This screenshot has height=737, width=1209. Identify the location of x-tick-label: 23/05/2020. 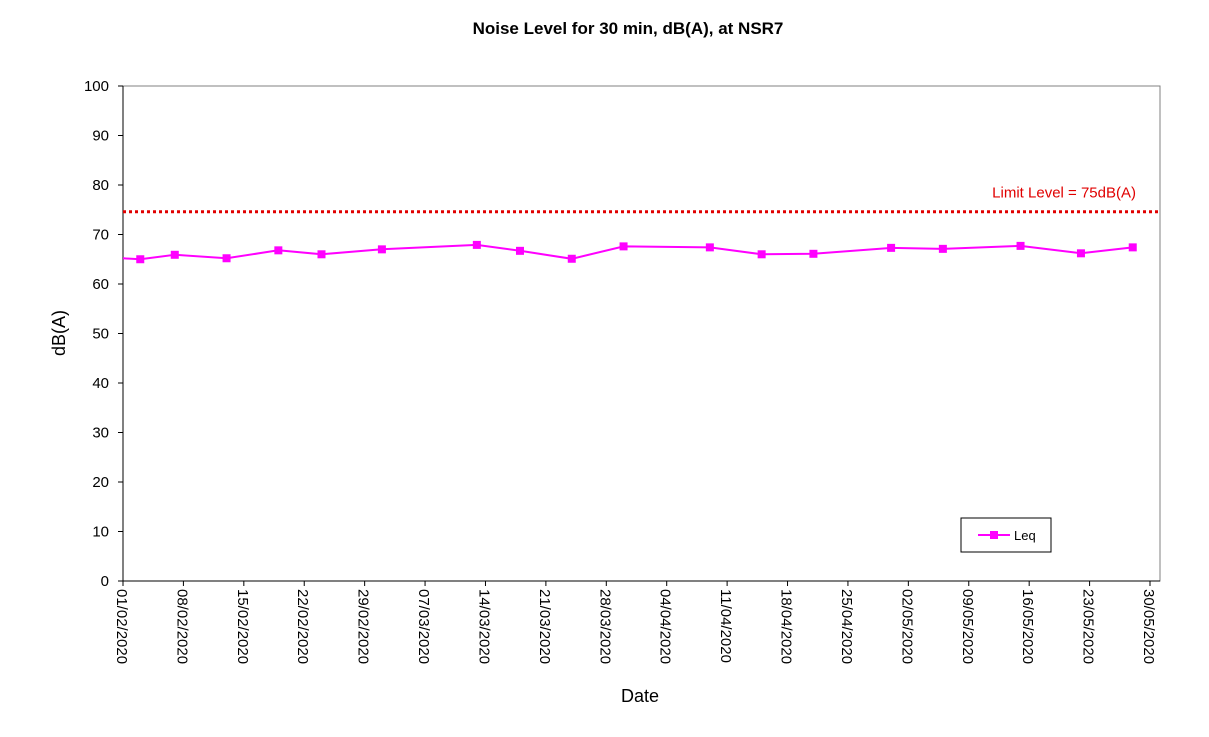
(1088, 626).